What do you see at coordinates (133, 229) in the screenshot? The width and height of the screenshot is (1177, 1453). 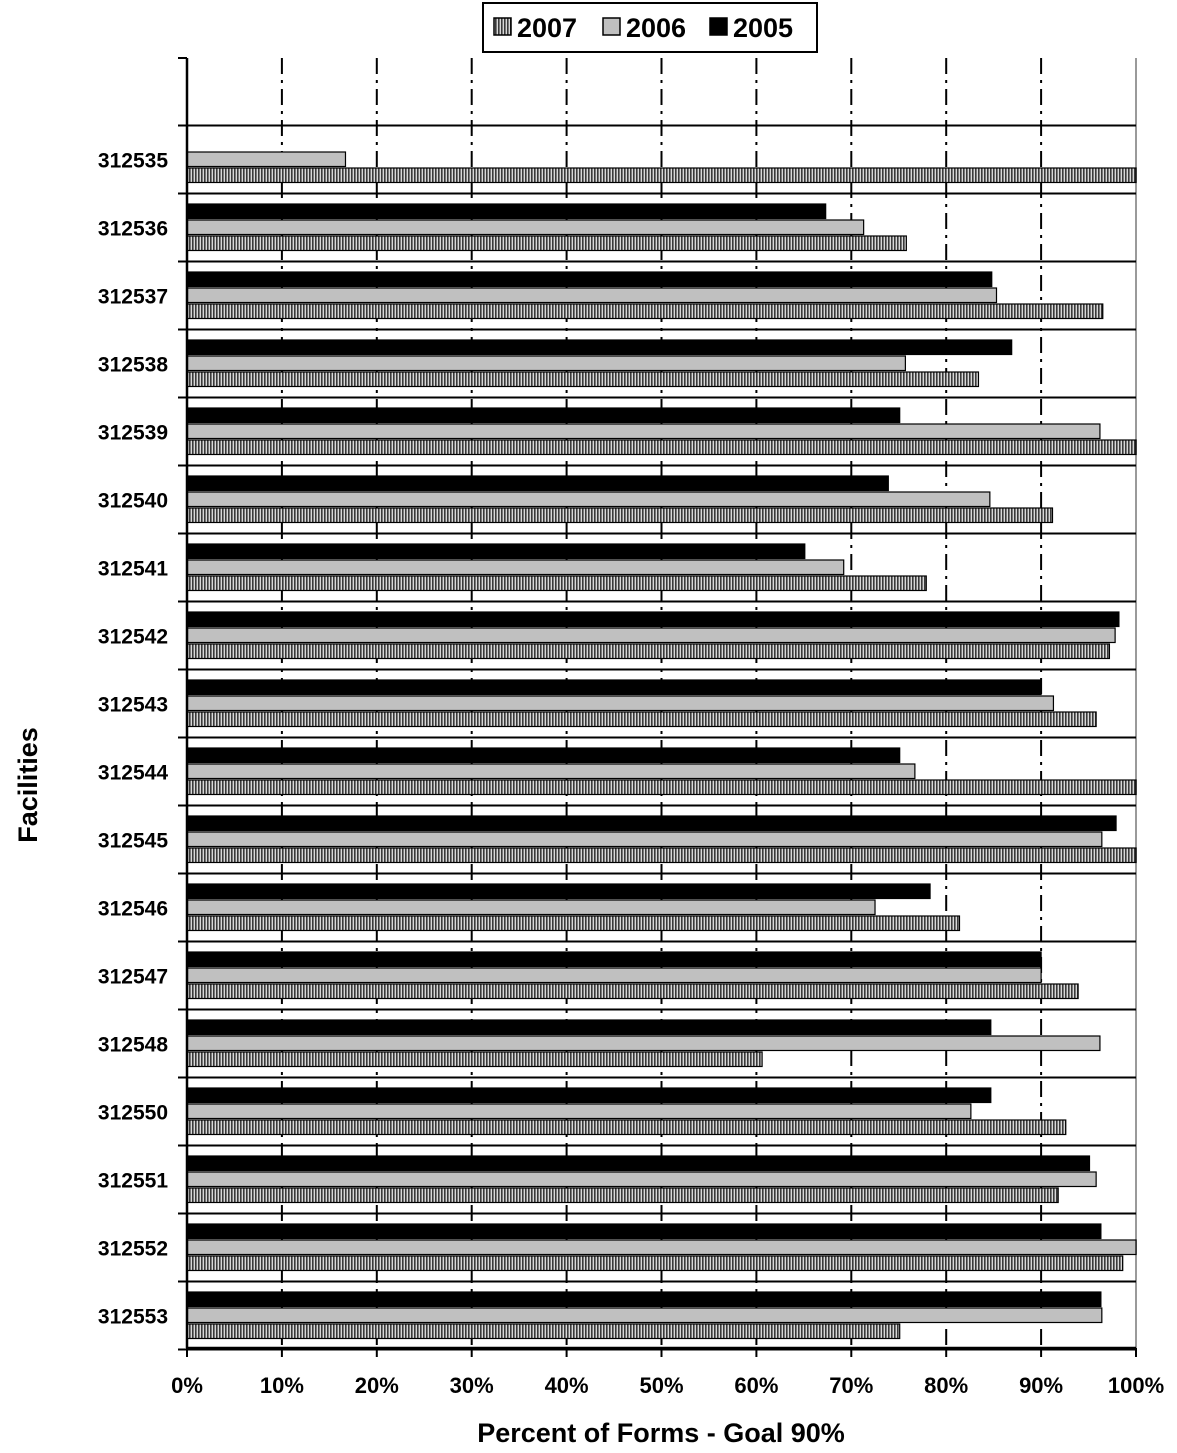 I see `y-tick-label: 312536` at bounding box center [133, 229].